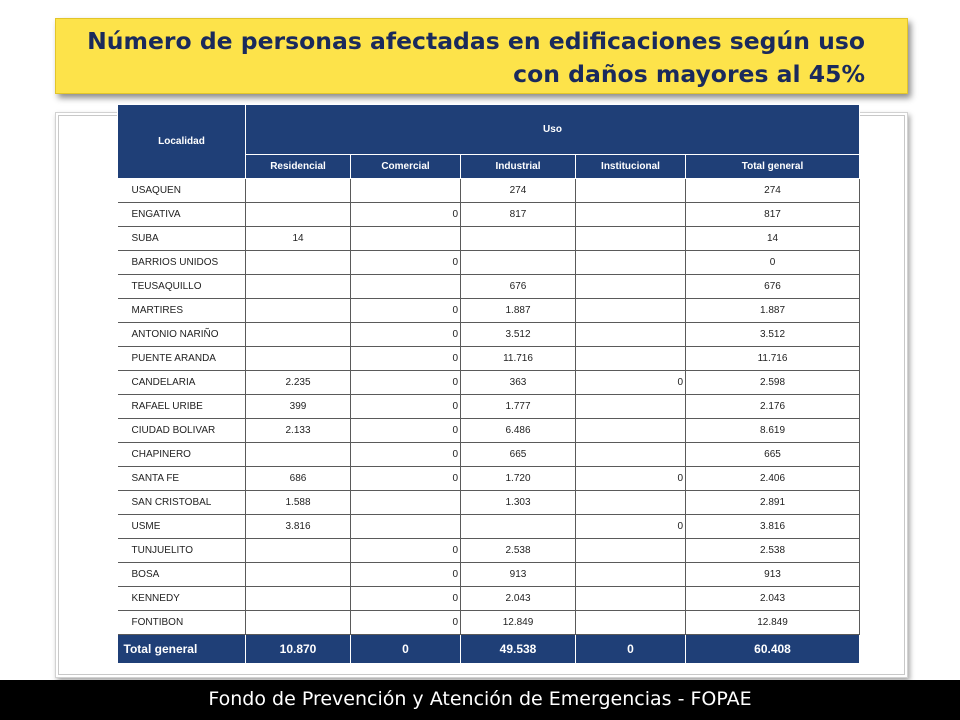 Image resolution: width=960 pixels, height=720 pixels. Describe the element at coordinates (772, 526) in the screenshot. I see `cell-total: 3.816` at that location.